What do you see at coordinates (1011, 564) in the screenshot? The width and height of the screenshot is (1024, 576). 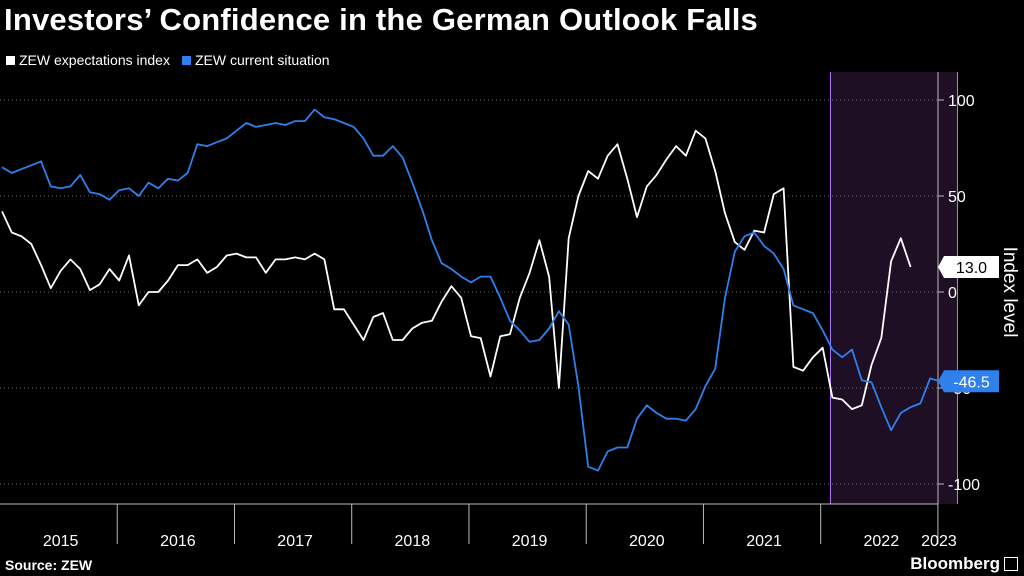 I see `bloomberg-mark-icon` at bounding box center [1011, 564].